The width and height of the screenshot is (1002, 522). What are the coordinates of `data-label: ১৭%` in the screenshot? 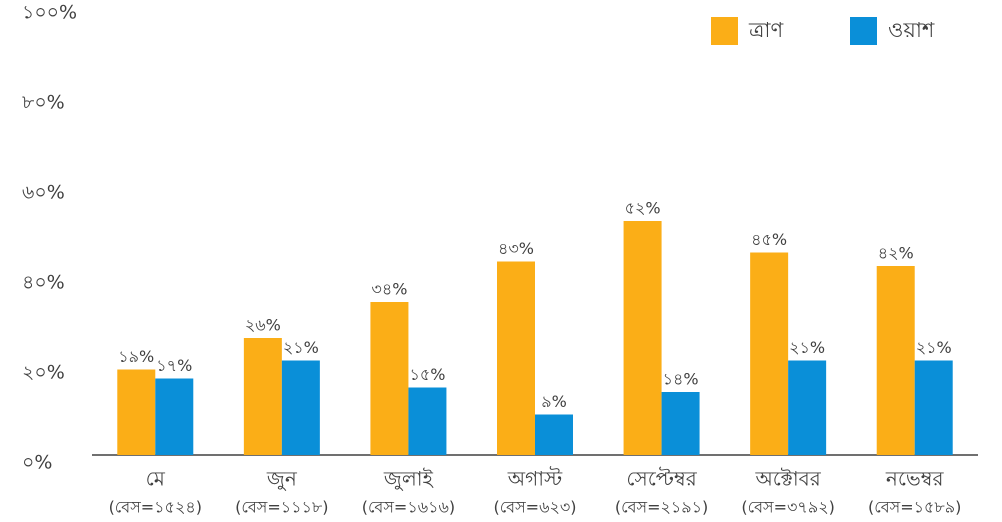 It's located at (174, 365).